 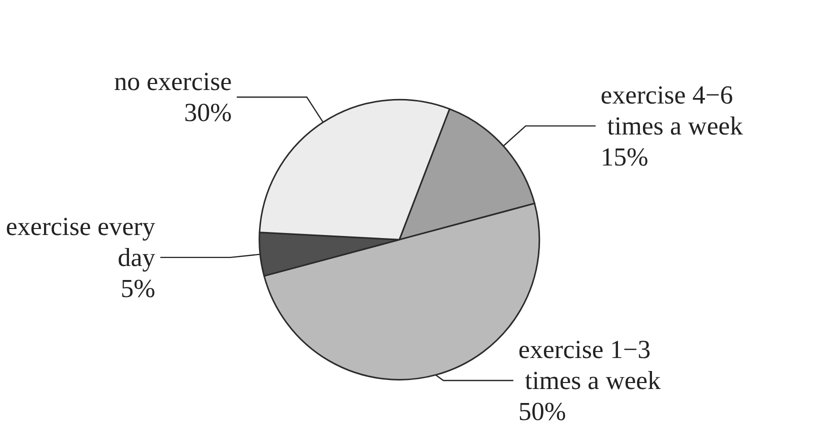 What do you see at coordinates (208, 113) in the screenshot?
I see `data-label: 30%` at bounding box center [208, 113].